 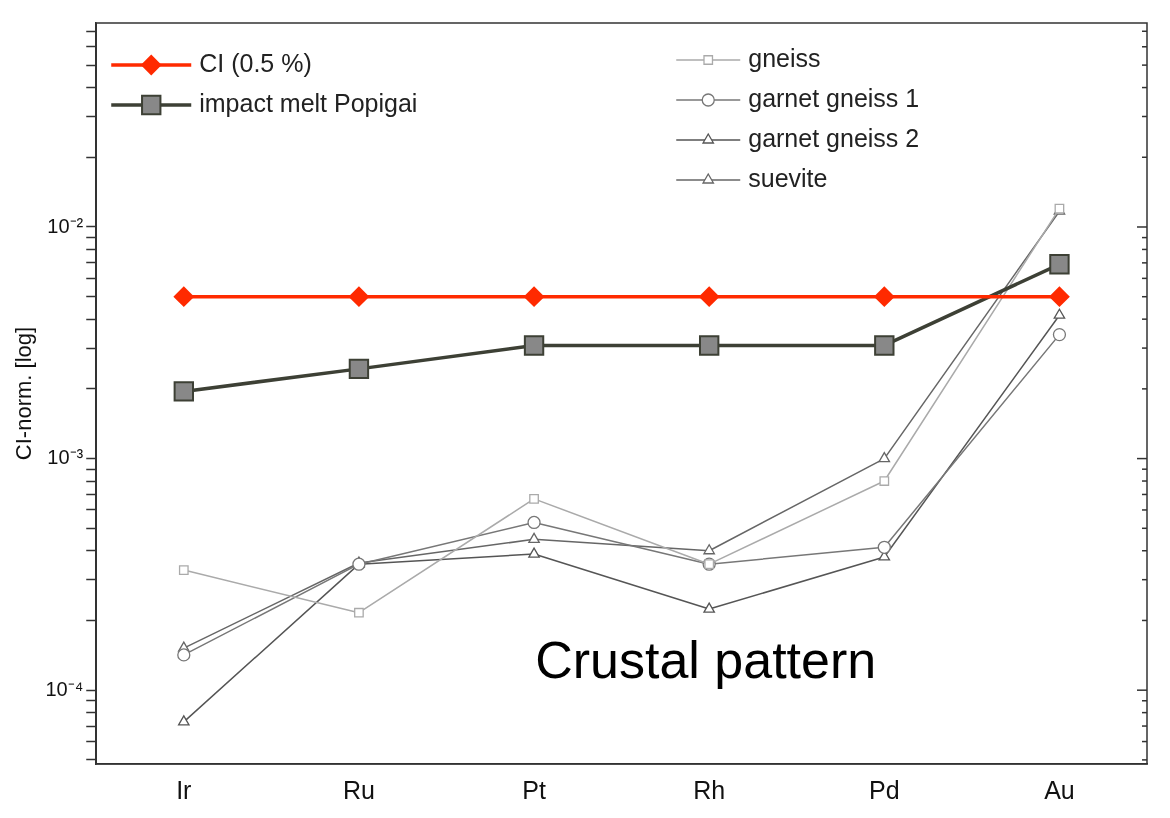 I want to click on x-tick-label: Pd, so click(x=884, y=789).